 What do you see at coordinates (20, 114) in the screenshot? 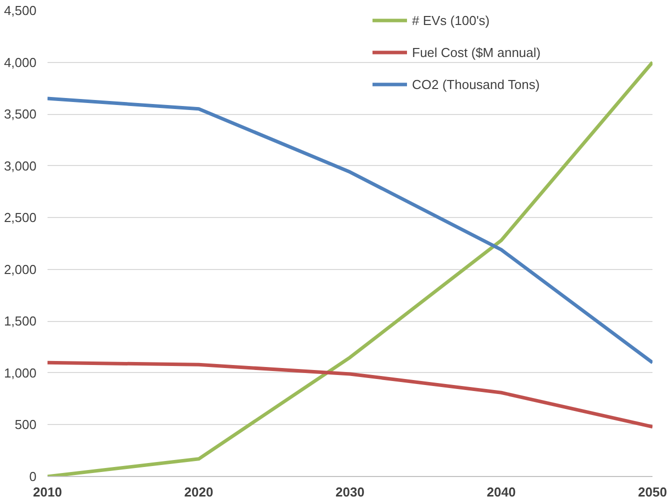
I see `y-tick-label: 3,500` at bounding box center [20, 114].